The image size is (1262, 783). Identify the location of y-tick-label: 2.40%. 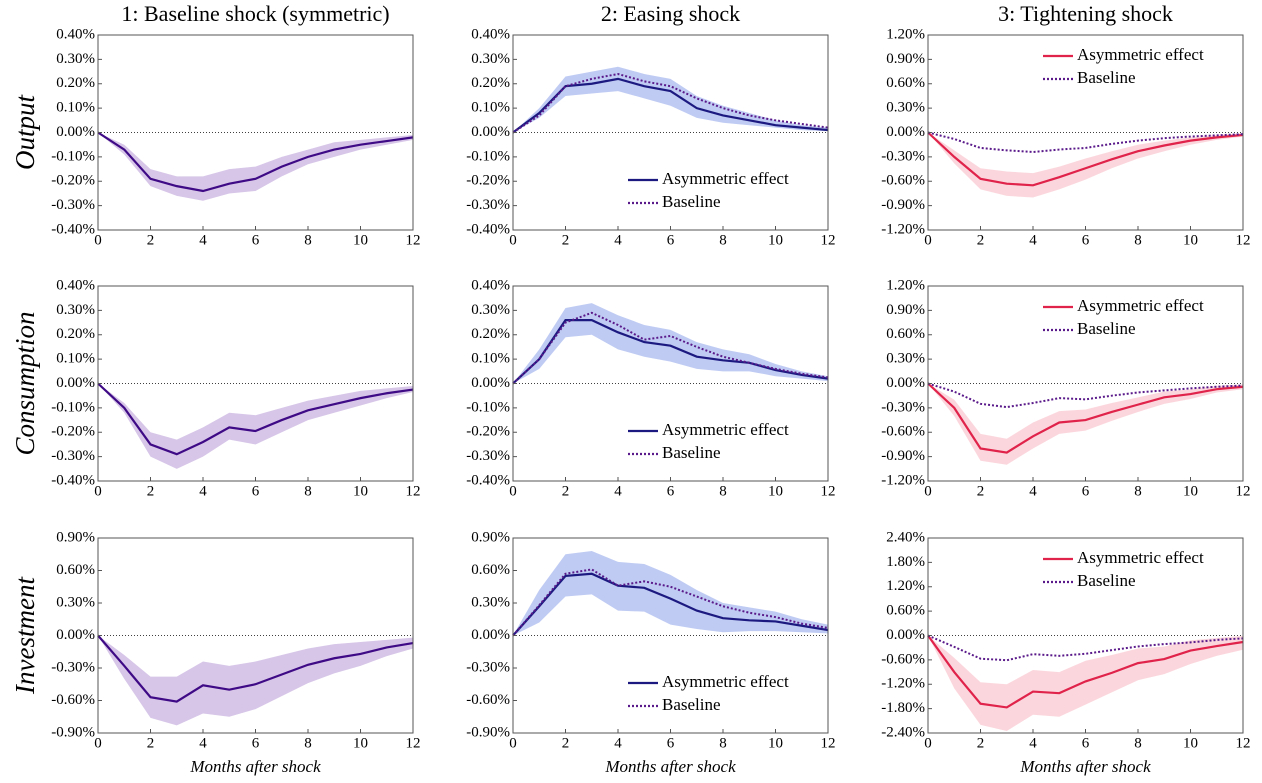
(905, 537).